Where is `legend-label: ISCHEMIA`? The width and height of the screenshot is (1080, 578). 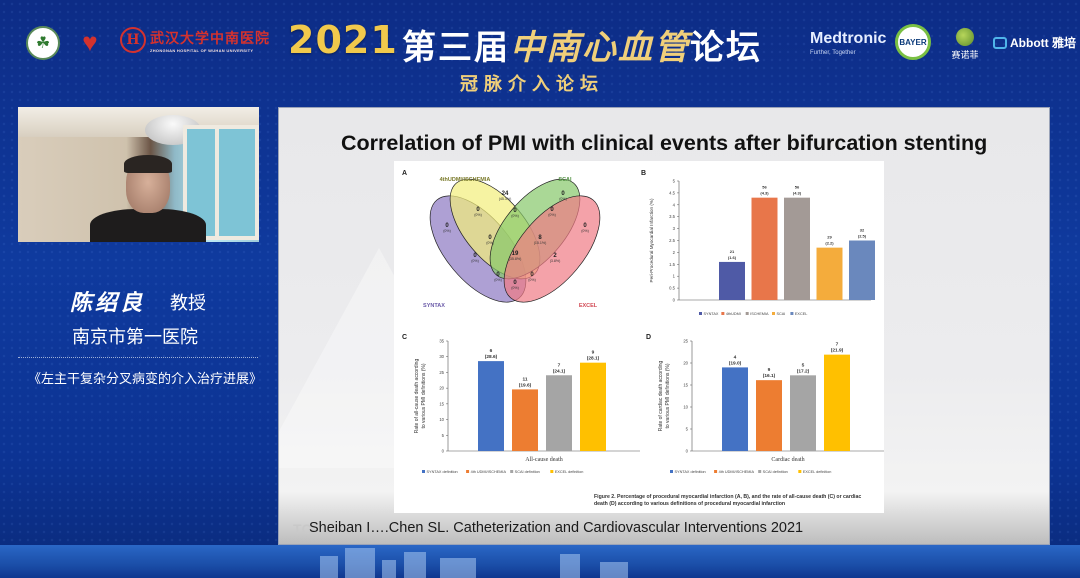 legend-label: ISCHEMIA is located at coordinates (759, 314).